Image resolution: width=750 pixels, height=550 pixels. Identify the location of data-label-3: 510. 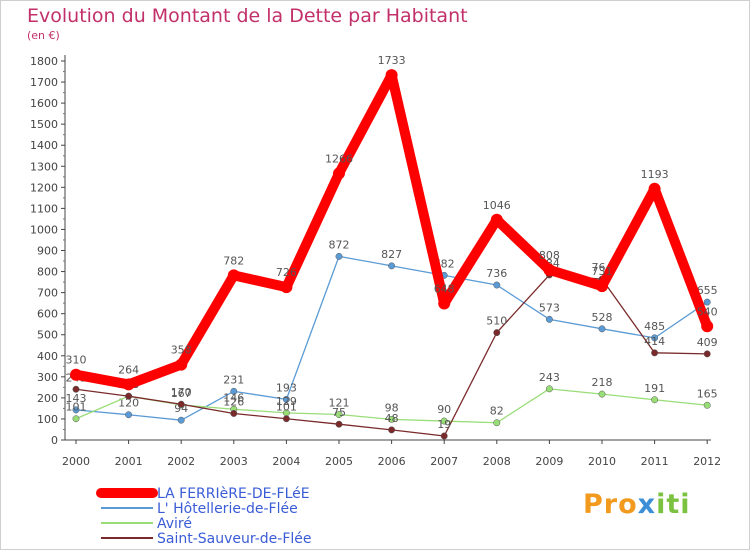
(496, 321).